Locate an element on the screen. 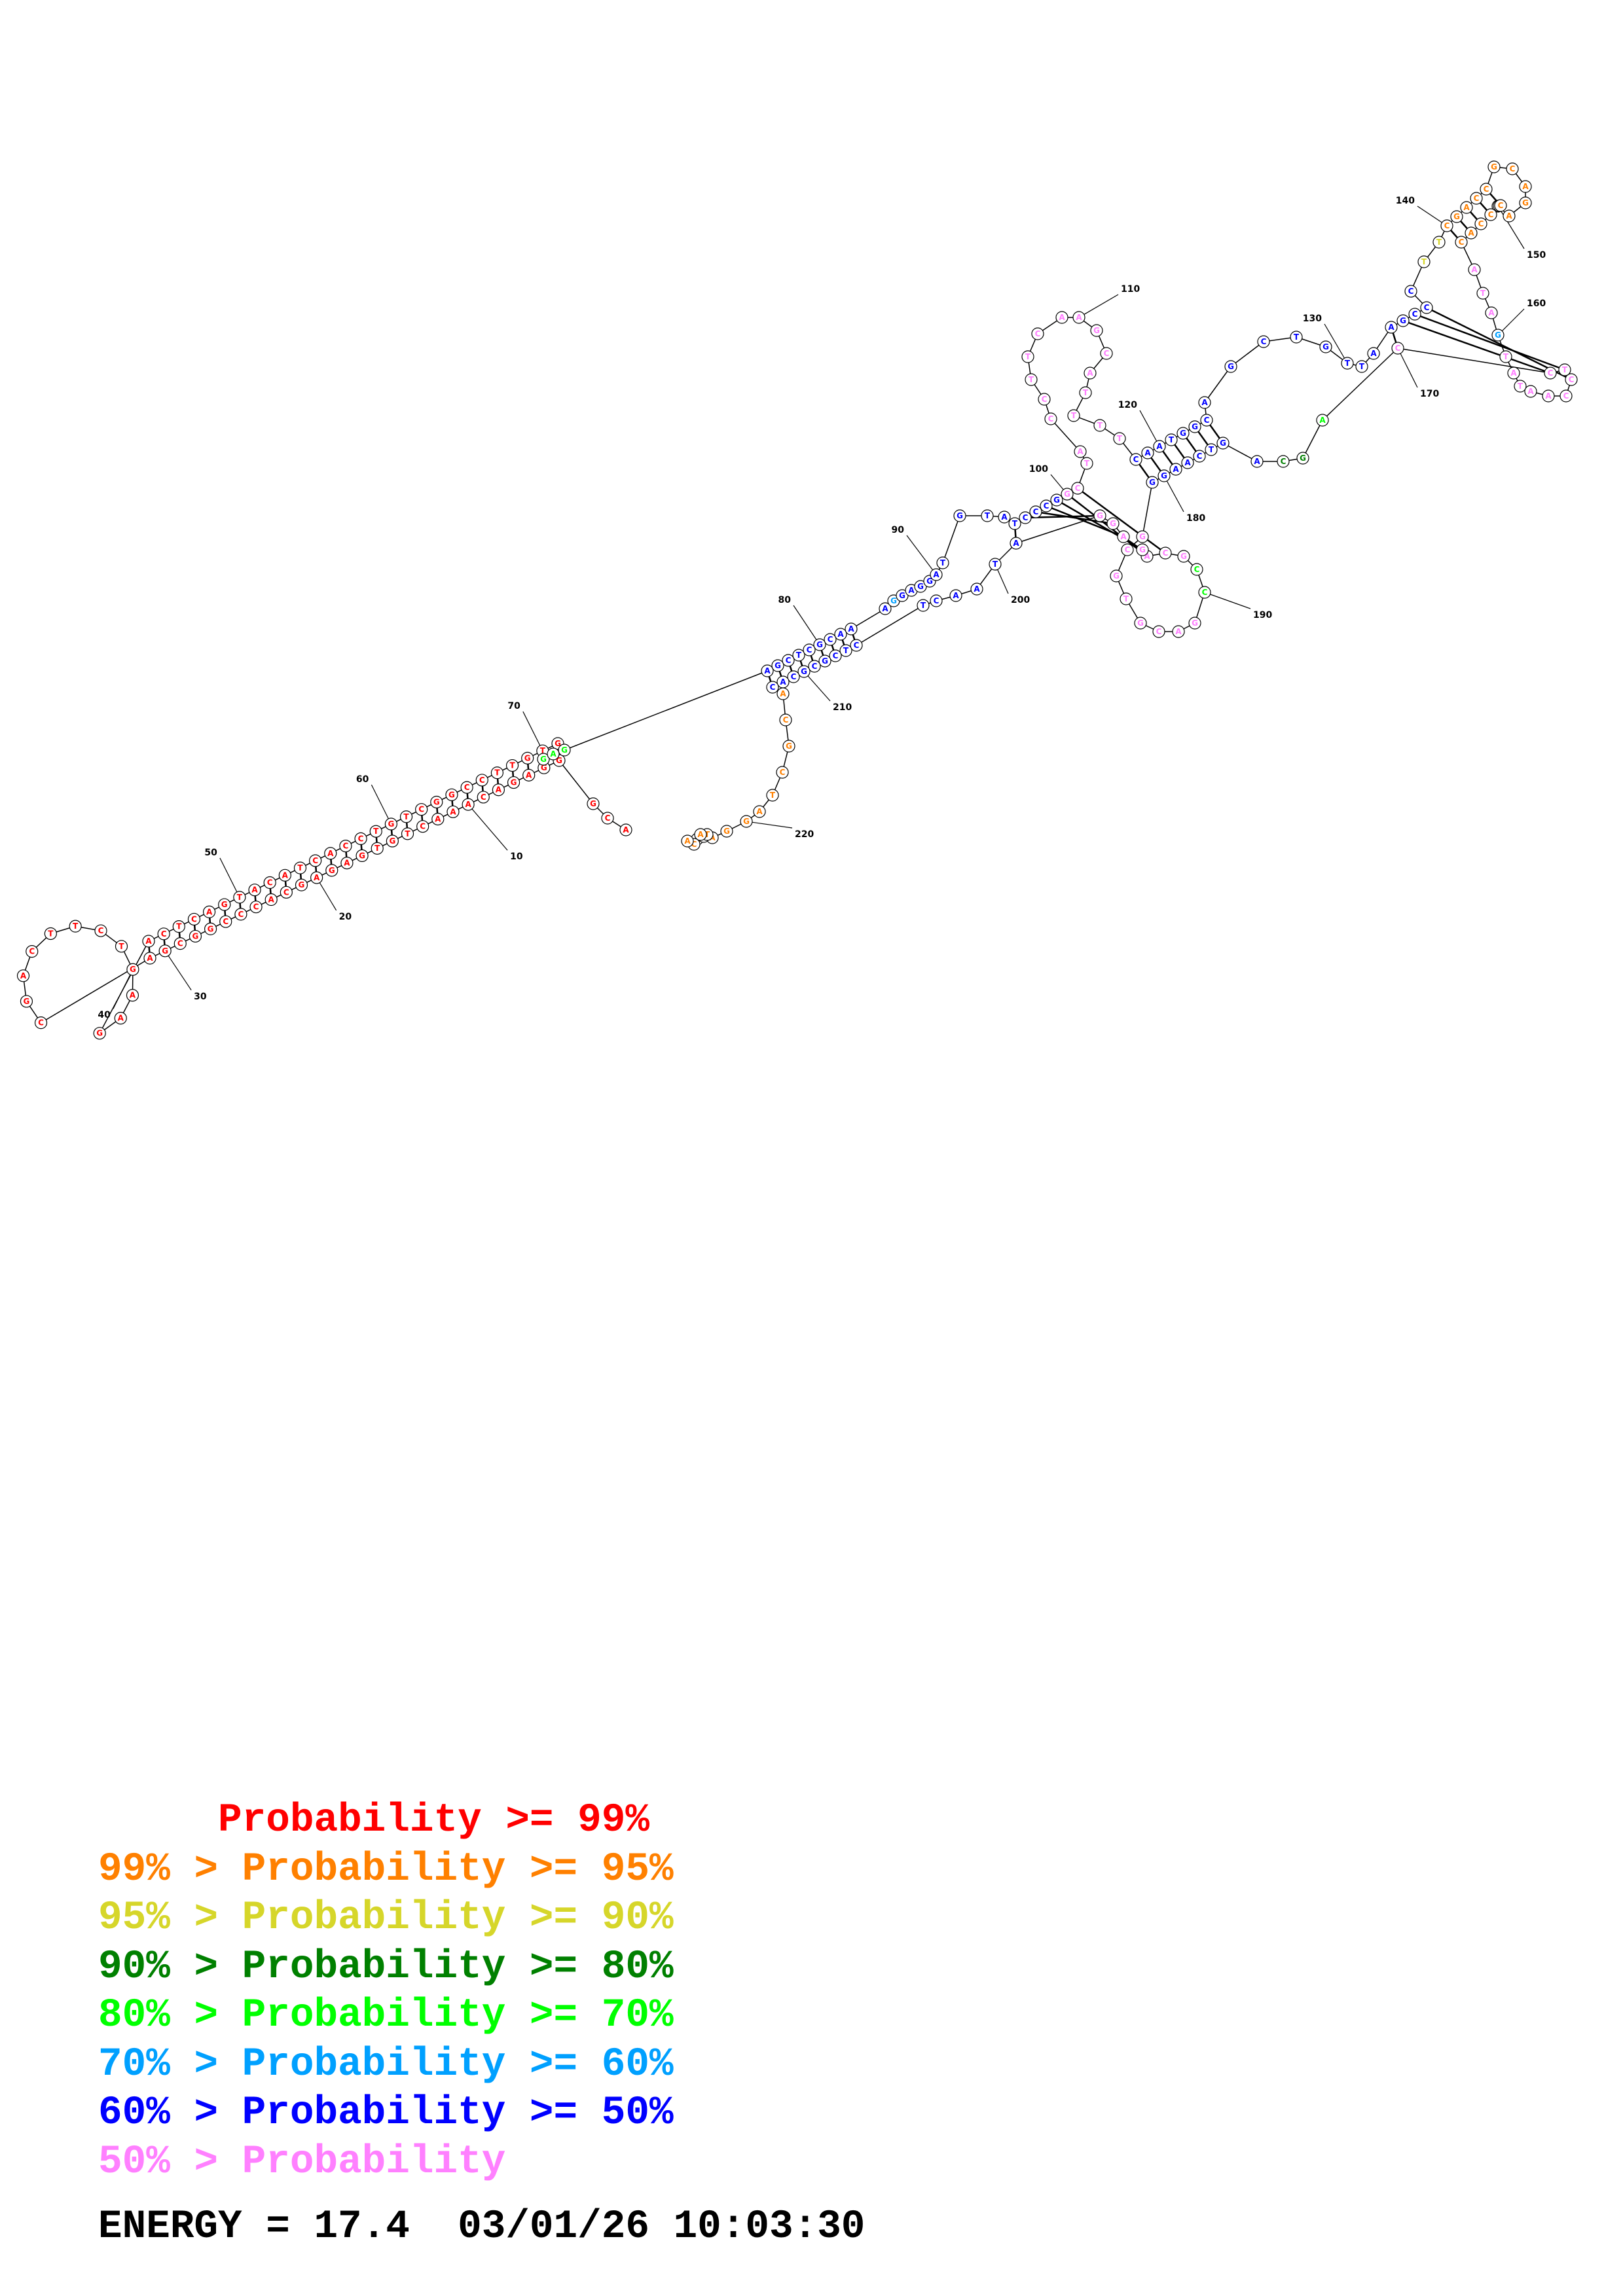 This screenshot has height=2296, width=1623. tick-label: 190 is located at coordinates (1262, 615).